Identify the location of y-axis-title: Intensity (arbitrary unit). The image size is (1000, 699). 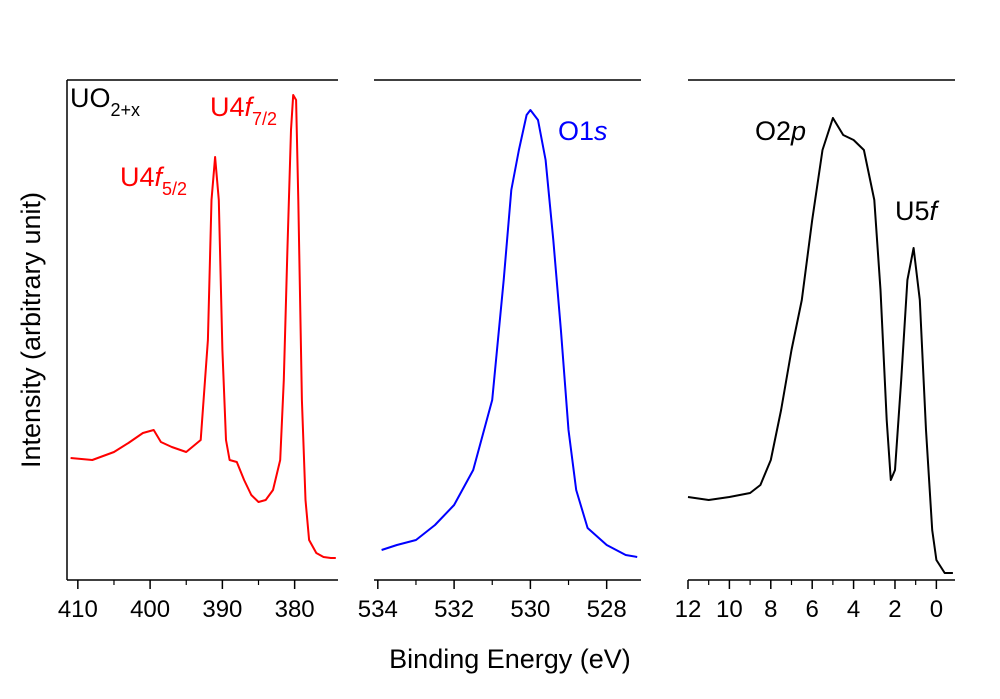
(31, 330).